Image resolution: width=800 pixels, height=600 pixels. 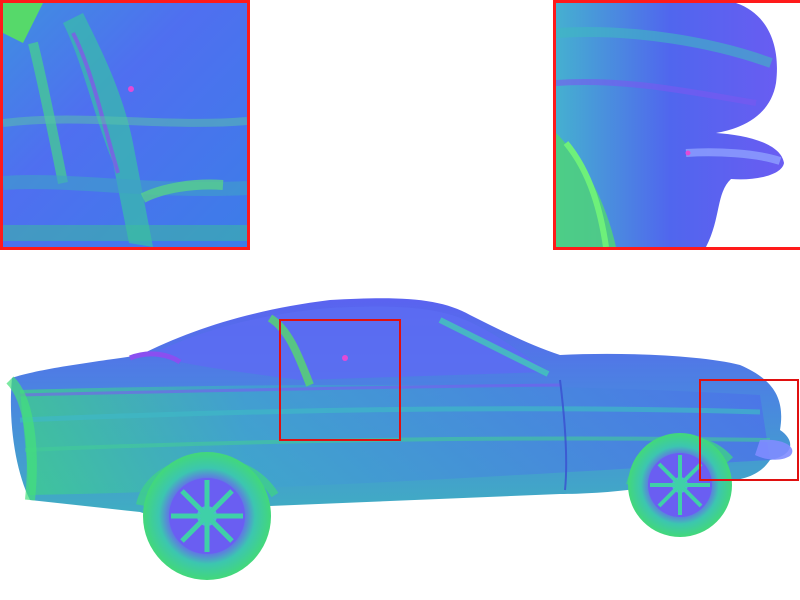 I want to click on front-wheel, so click(x=207, y=516).